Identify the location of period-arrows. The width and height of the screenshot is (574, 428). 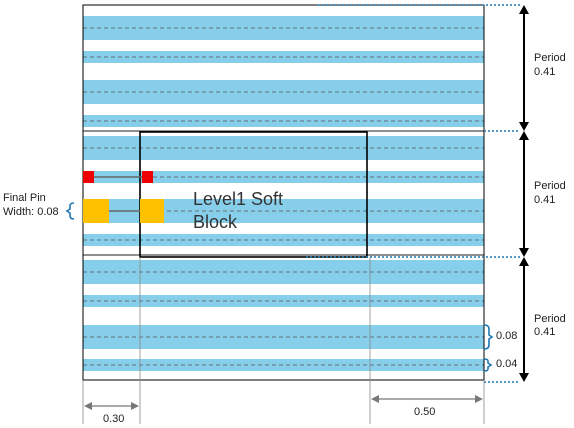
(524, 193).